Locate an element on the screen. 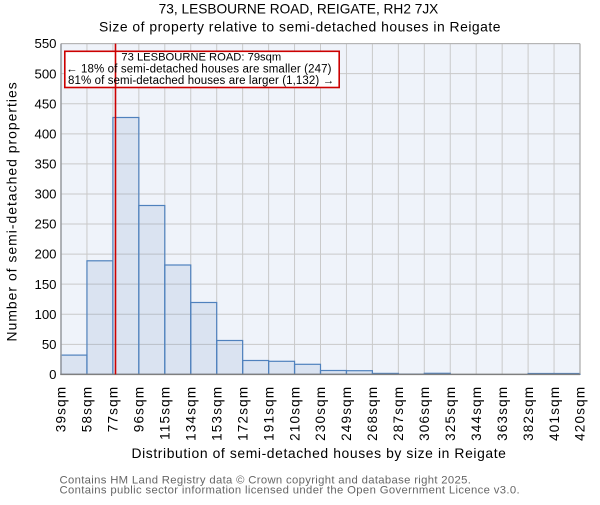  svg-text: 134sqm is located at coordinates (190, 413).